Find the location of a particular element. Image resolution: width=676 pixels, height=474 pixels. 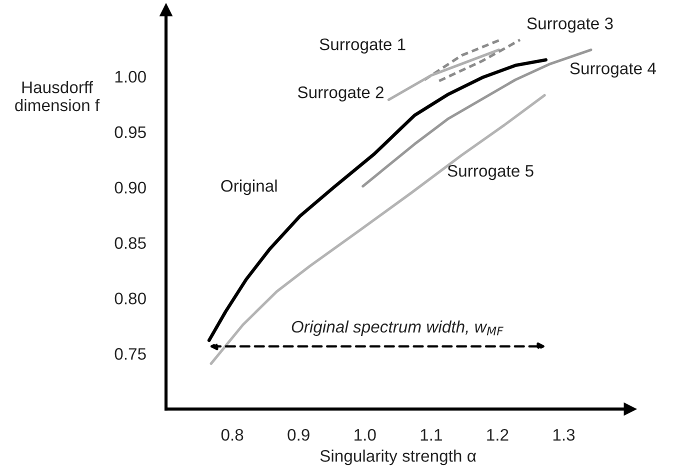

annotation: Original spectrum width, w$_{MF}$ is located at coordinates (398, 328).